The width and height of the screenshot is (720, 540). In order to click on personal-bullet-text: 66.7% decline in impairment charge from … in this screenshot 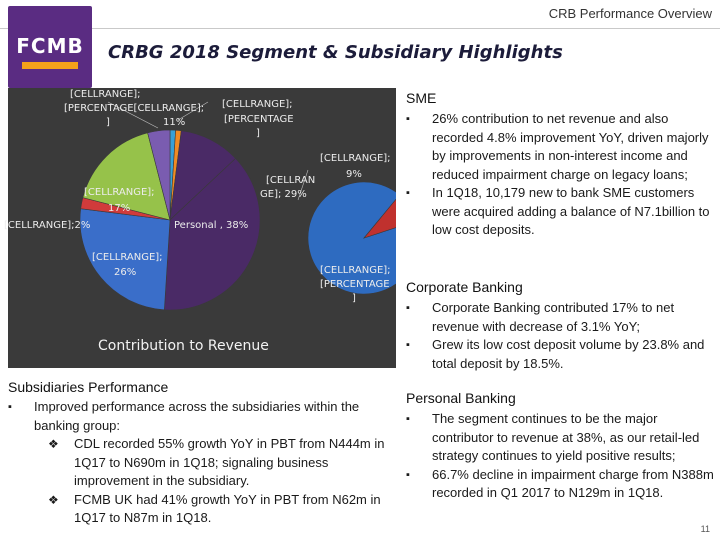, I will do `click(573, 483)`.